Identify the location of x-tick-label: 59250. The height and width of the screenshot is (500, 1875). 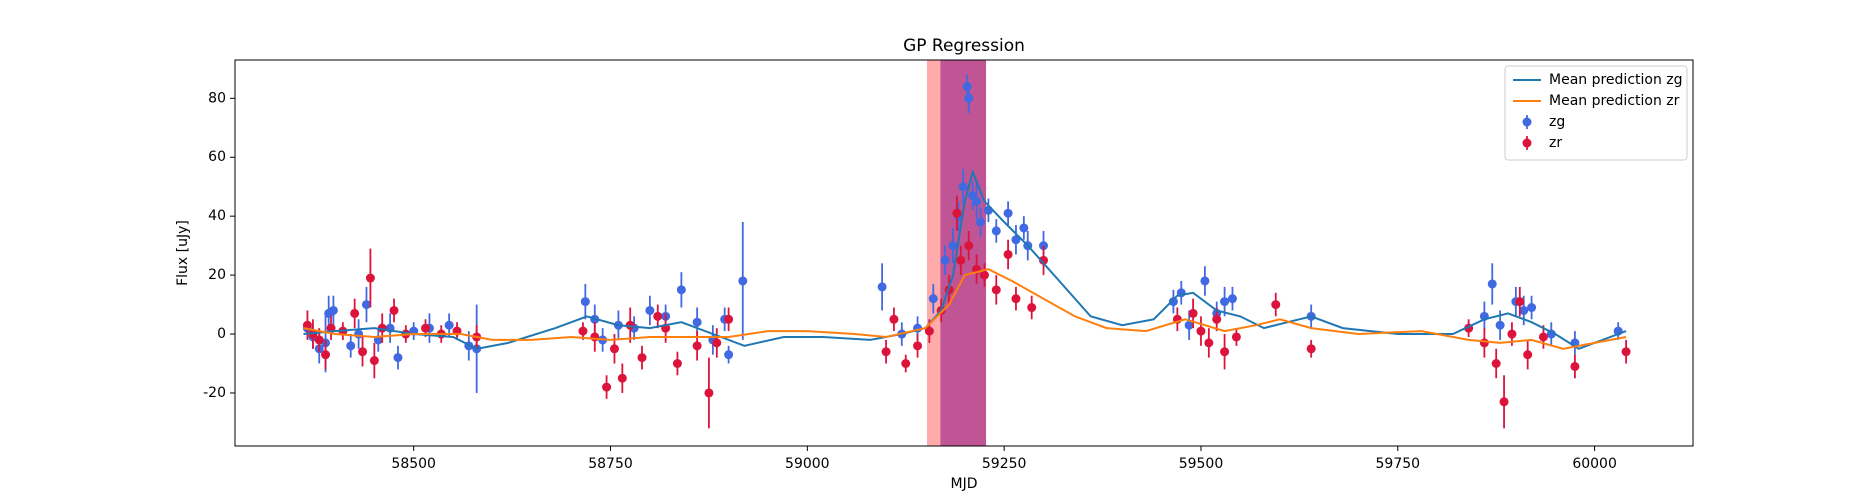
(1004, 464).